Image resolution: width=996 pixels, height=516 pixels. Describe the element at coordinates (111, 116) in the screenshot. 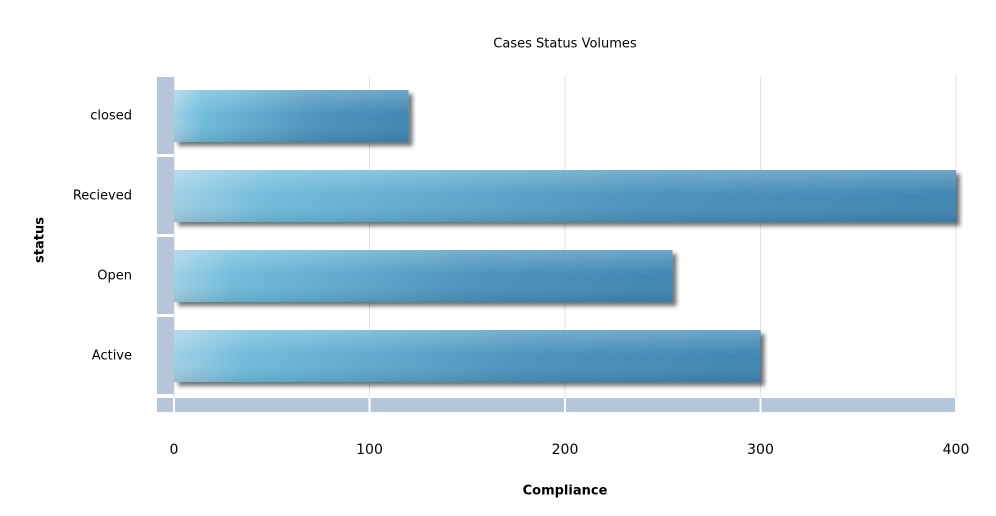

I see `y-tick-label: closed` at that location.